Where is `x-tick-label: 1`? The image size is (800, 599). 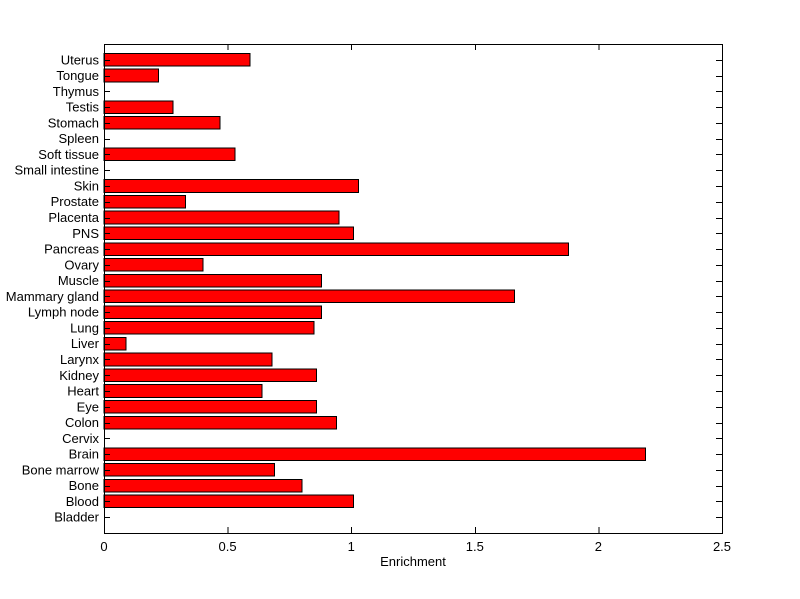
x-tick-label: 1 is located at coordinates (351, 546).